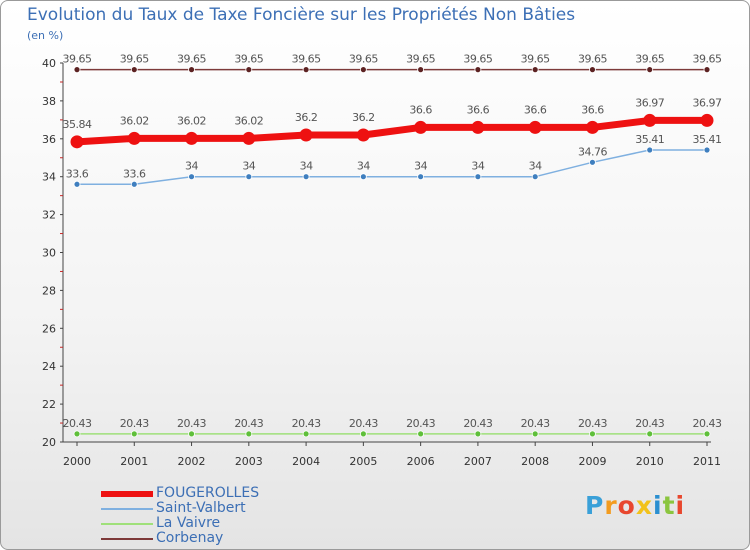 The height and width of the screenshot is (550, 750). I want to click on data-label-fougerolles: 35.84, so click(77, 124).